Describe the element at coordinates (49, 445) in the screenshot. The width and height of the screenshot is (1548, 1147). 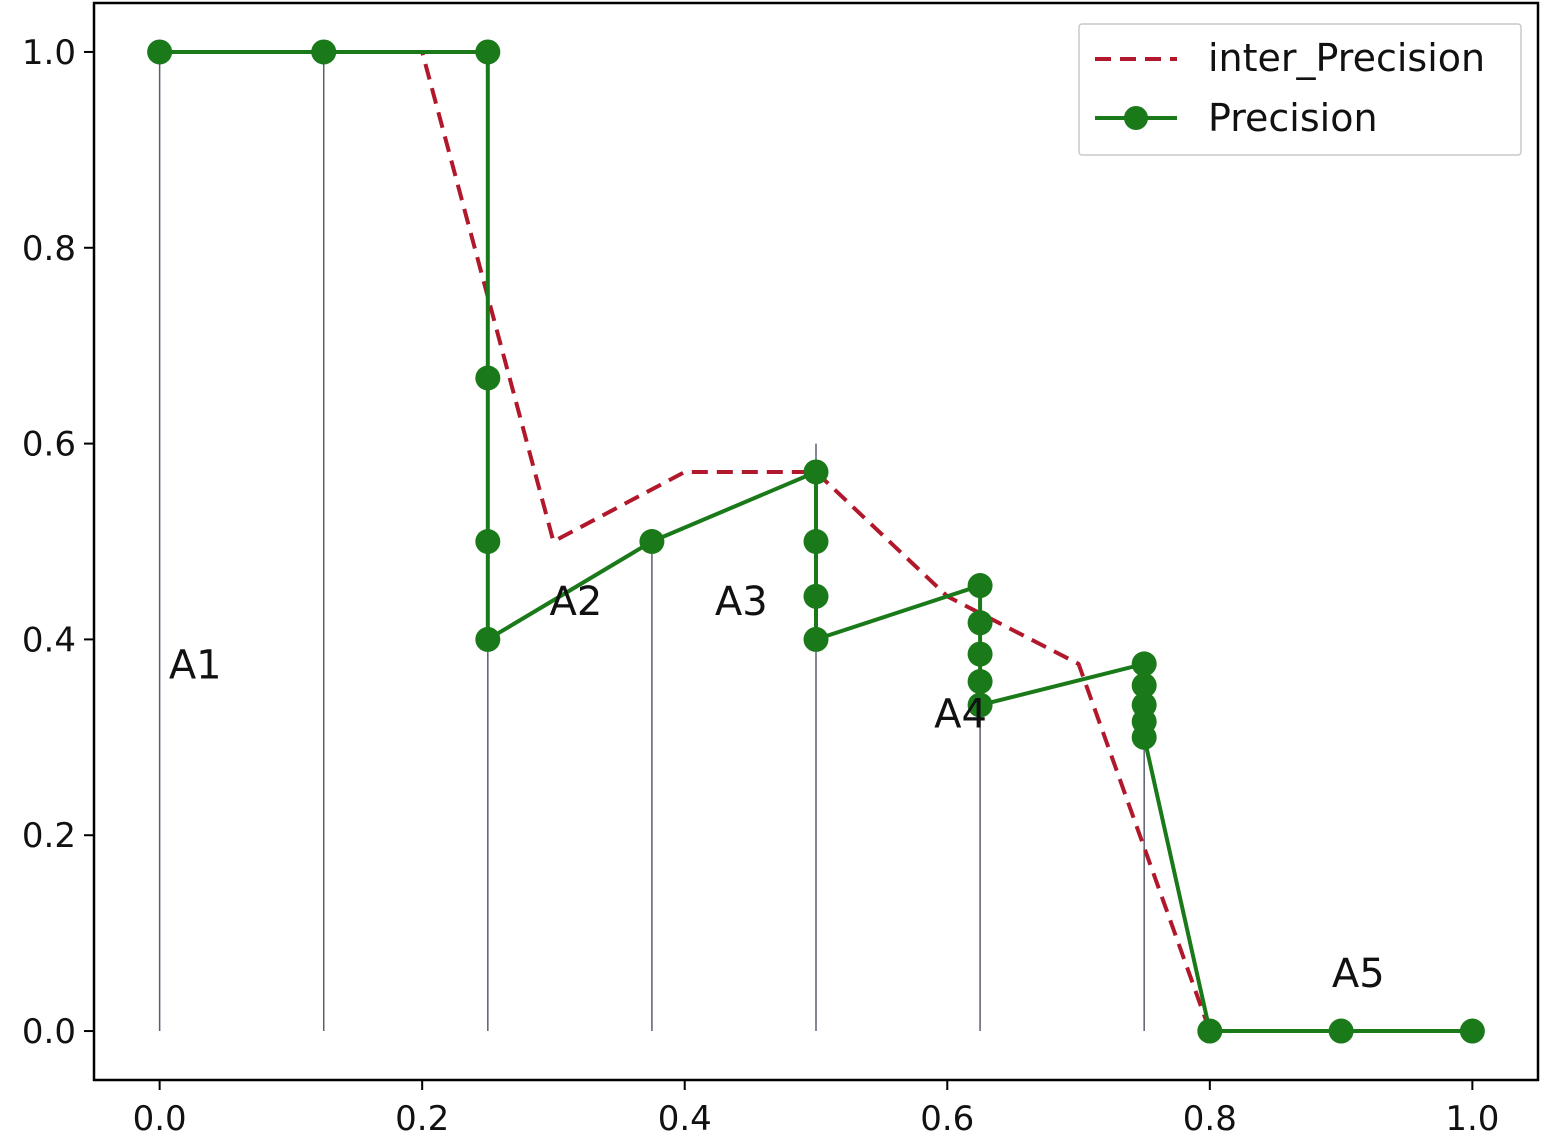
I see `y-tick-label-3: 0.6` at that location.